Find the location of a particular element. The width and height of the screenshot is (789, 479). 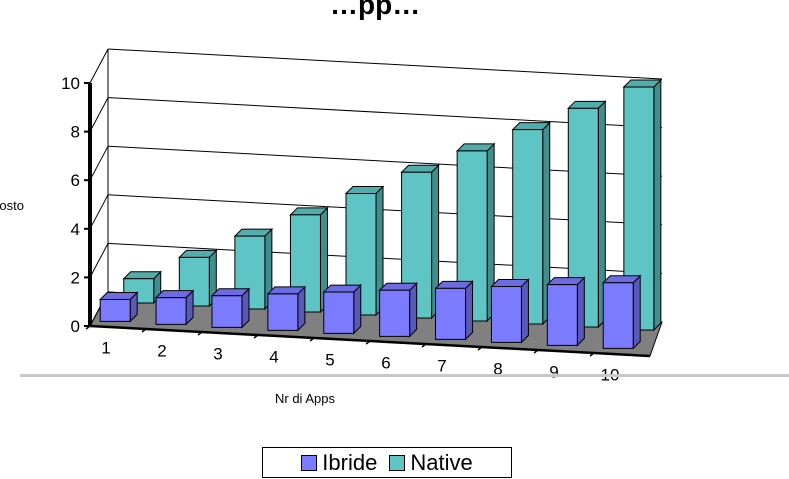

legend-swatch-native is located at coordinates (397, 462).